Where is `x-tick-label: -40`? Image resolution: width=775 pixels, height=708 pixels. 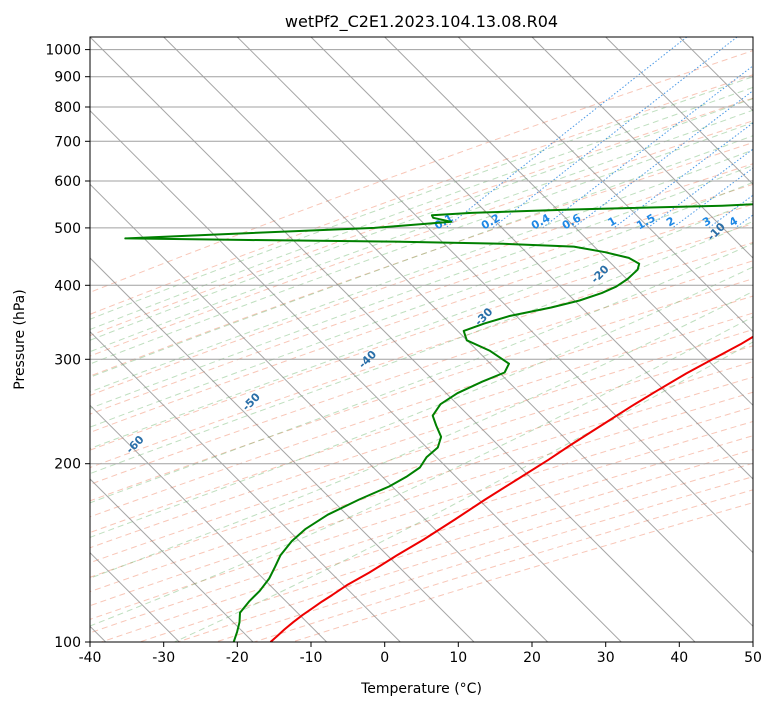
x-tick-label: -40 is located at coordinates (90, 658).